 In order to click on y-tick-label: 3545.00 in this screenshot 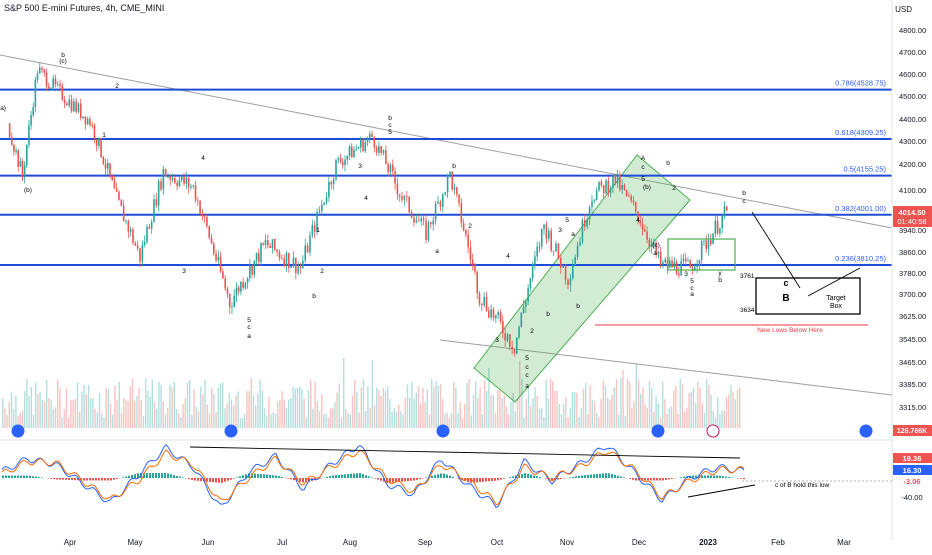, I will do `click(912, 339)`.